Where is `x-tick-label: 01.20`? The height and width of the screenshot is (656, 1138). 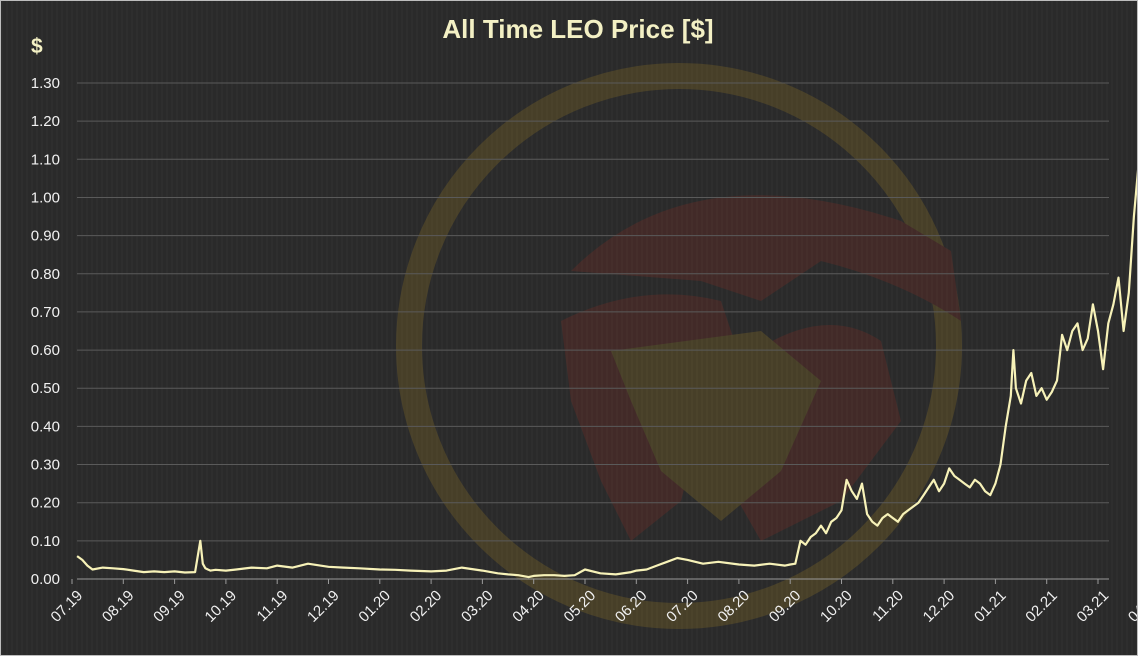 x-tick-label: 01.20 is located at coordinates (374, 606).